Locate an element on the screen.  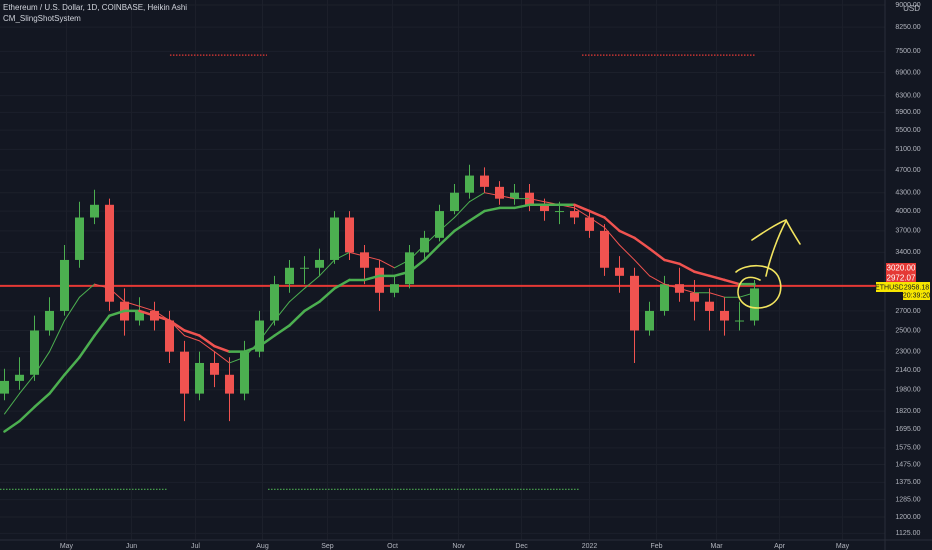
x-tick-label: 2022 is located at coordinates (590, 546).